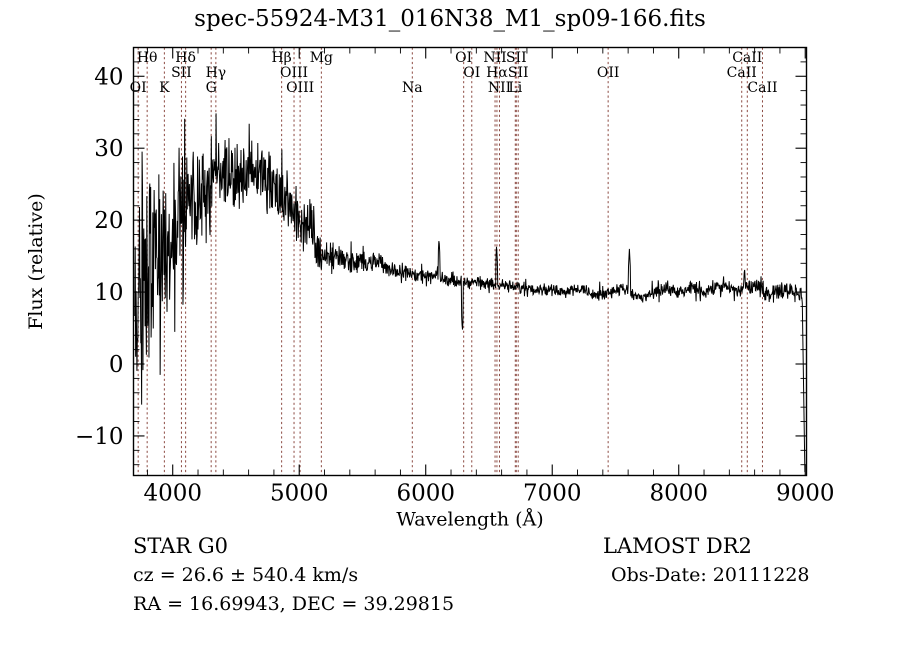 The width and height of the screenshot is (900, 649). I want to click on sky-coordinates: RA = 16.69943, DEC = 39.29815, so click(294, 604).